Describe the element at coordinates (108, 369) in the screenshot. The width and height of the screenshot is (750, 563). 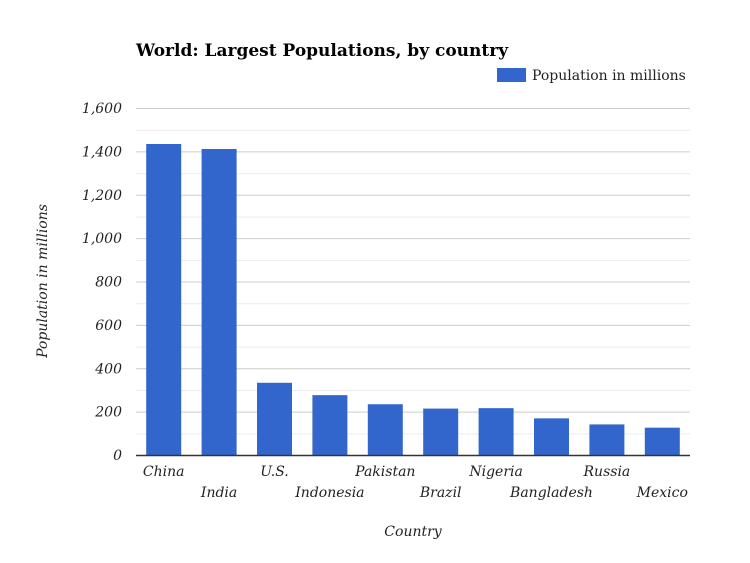
I see `y-tick-label: 400` at that location.